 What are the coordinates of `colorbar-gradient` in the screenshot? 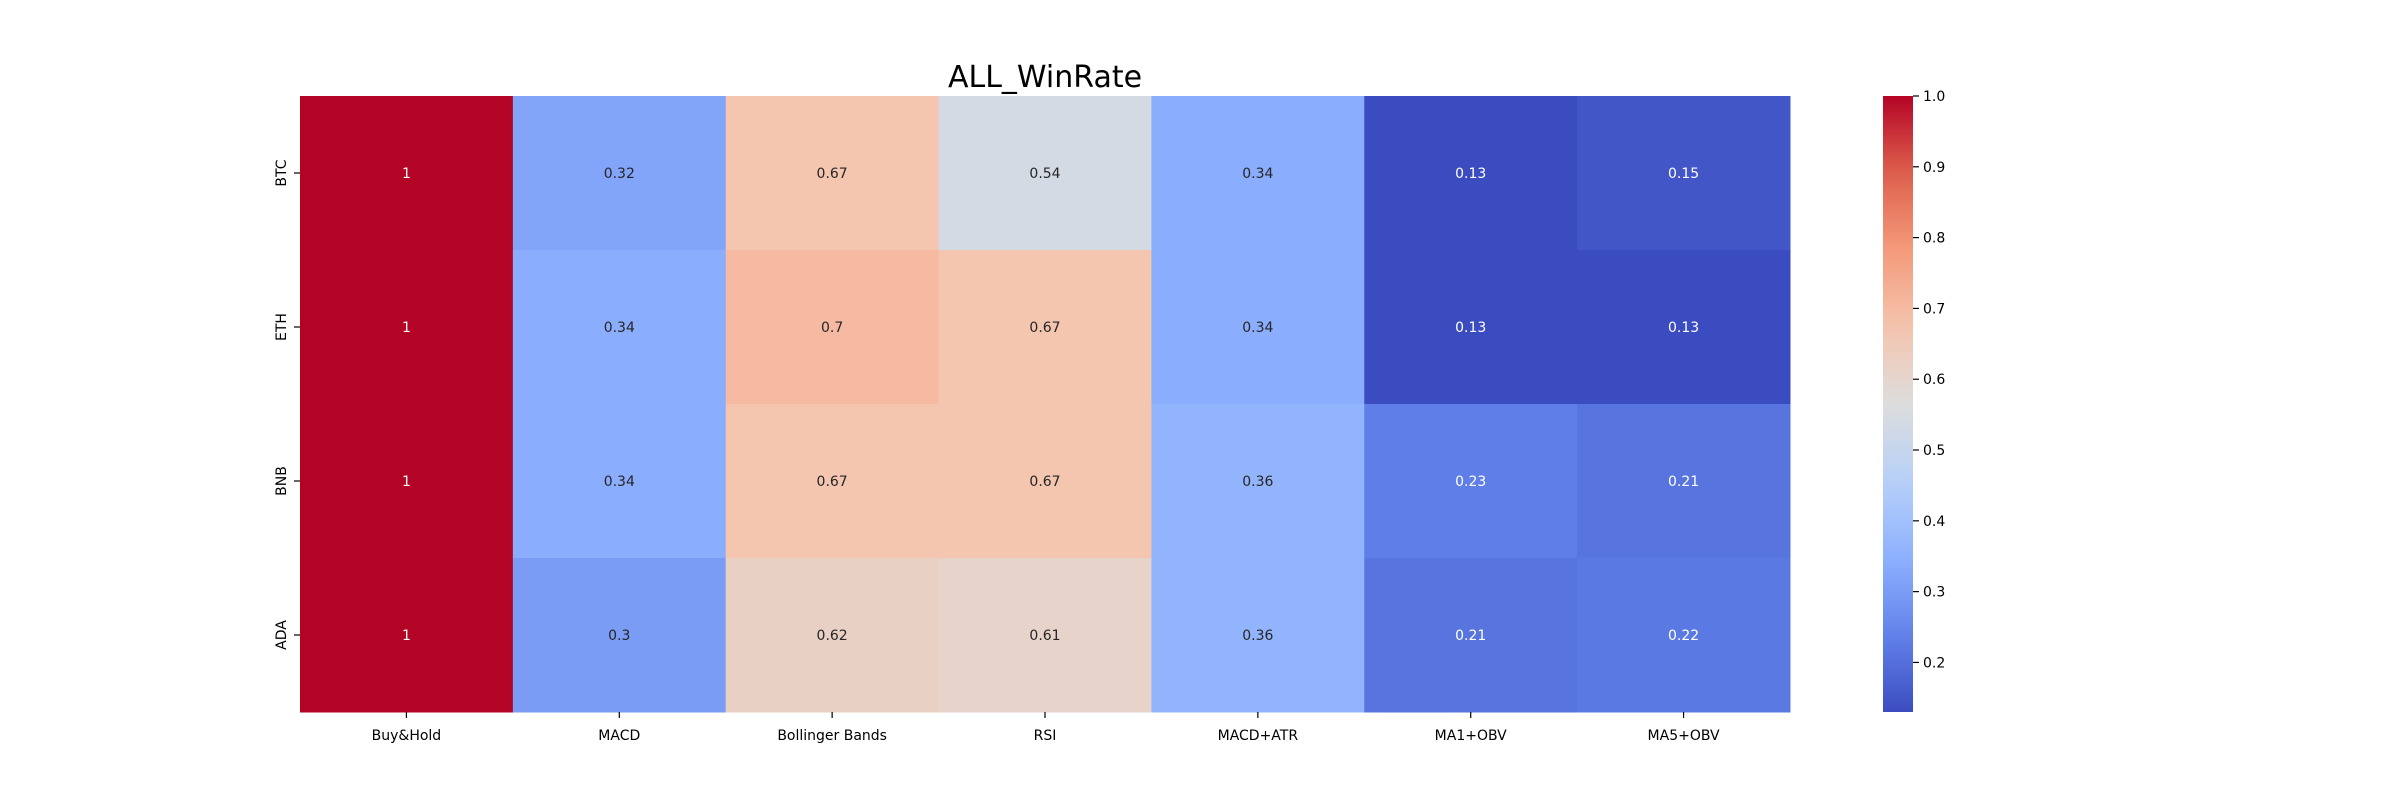 It's located at (1898, 404).